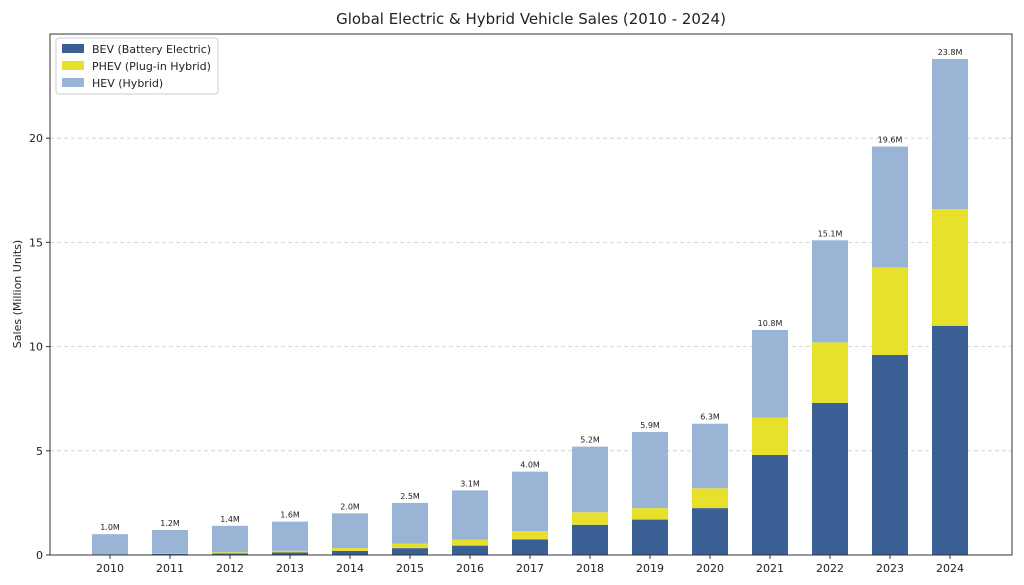  Describe the element at coordinates (350, 568) in the screenshot. I see `x-tick-label-2014: 2014` at that location.